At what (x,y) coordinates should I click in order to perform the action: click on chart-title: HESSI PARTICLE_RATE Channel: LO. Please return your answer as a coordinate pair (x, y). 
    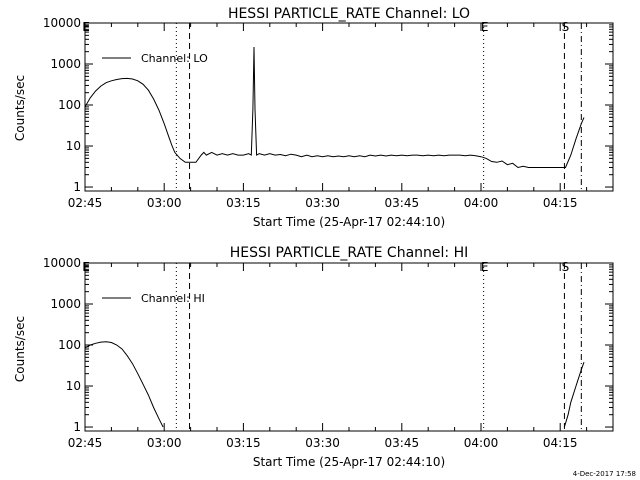
    Looking at the image, I should click on (349, 14).